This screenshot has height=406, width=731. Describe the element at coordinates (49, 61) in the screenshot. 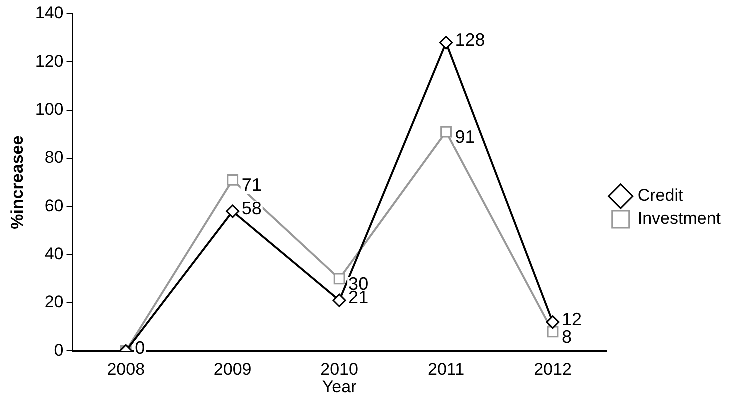

I see `y-tick-label: 120` at that location.